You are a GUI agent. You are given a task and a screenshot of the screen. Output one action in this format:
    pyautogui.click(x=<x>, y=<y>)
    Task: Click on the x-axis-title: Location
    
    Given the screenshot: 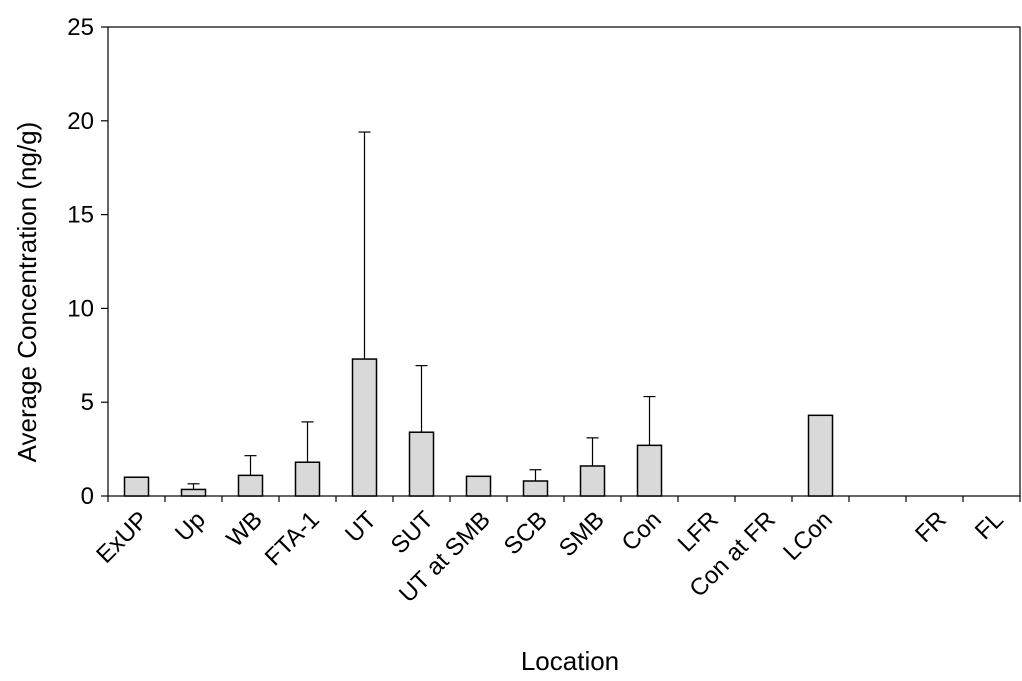 What is the action you would take?
    pyautogui.click(x=570, y=661)
    